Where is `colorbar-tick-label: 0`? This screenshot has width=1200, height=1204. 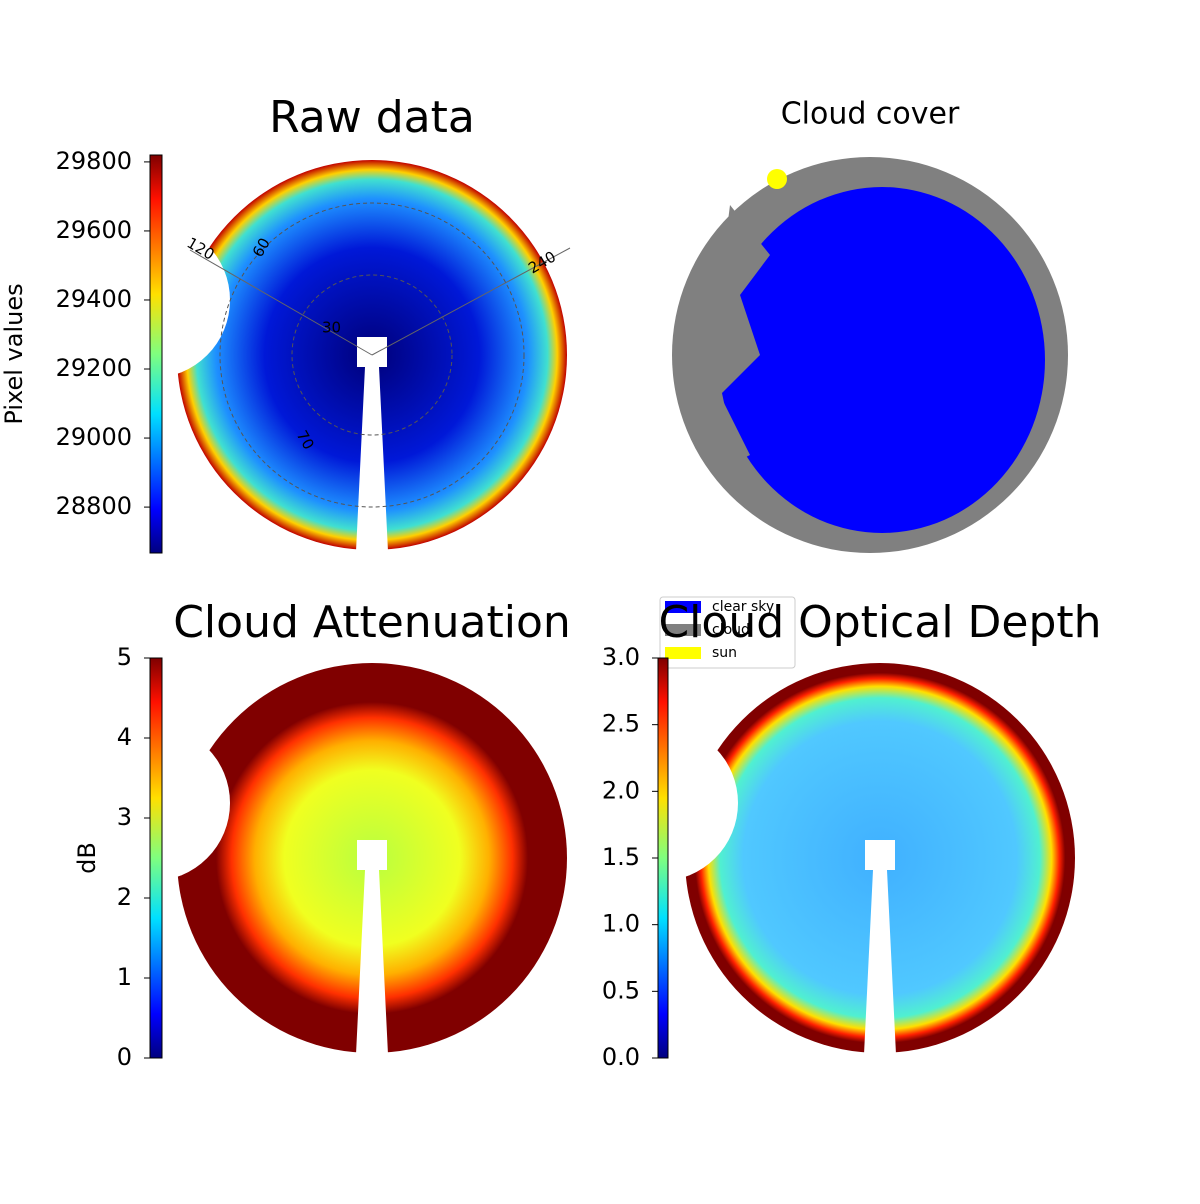 colorbar-tick-label: 0 is located at coordinates (124, 1057).